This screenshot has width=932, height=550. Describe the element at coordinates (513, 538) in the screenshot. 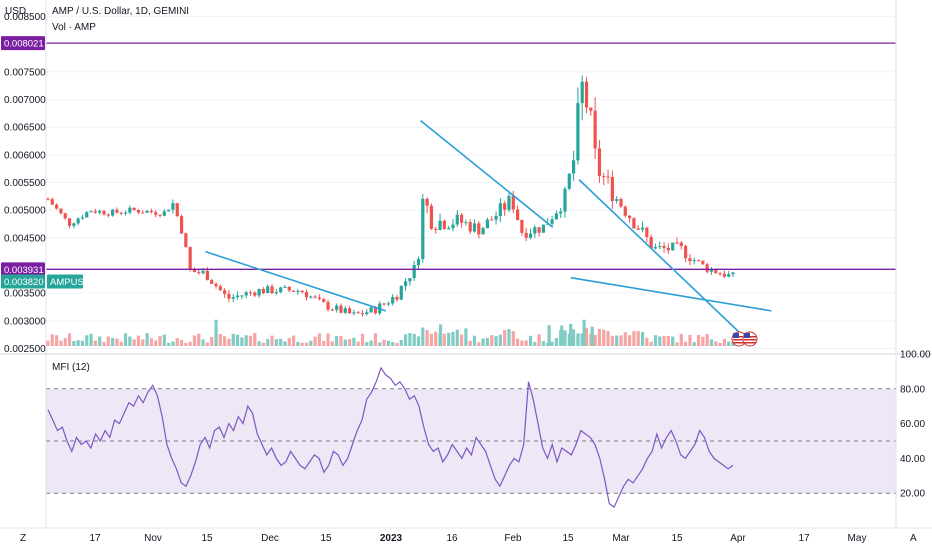

I see `time-tick-label: Feb` at that location.